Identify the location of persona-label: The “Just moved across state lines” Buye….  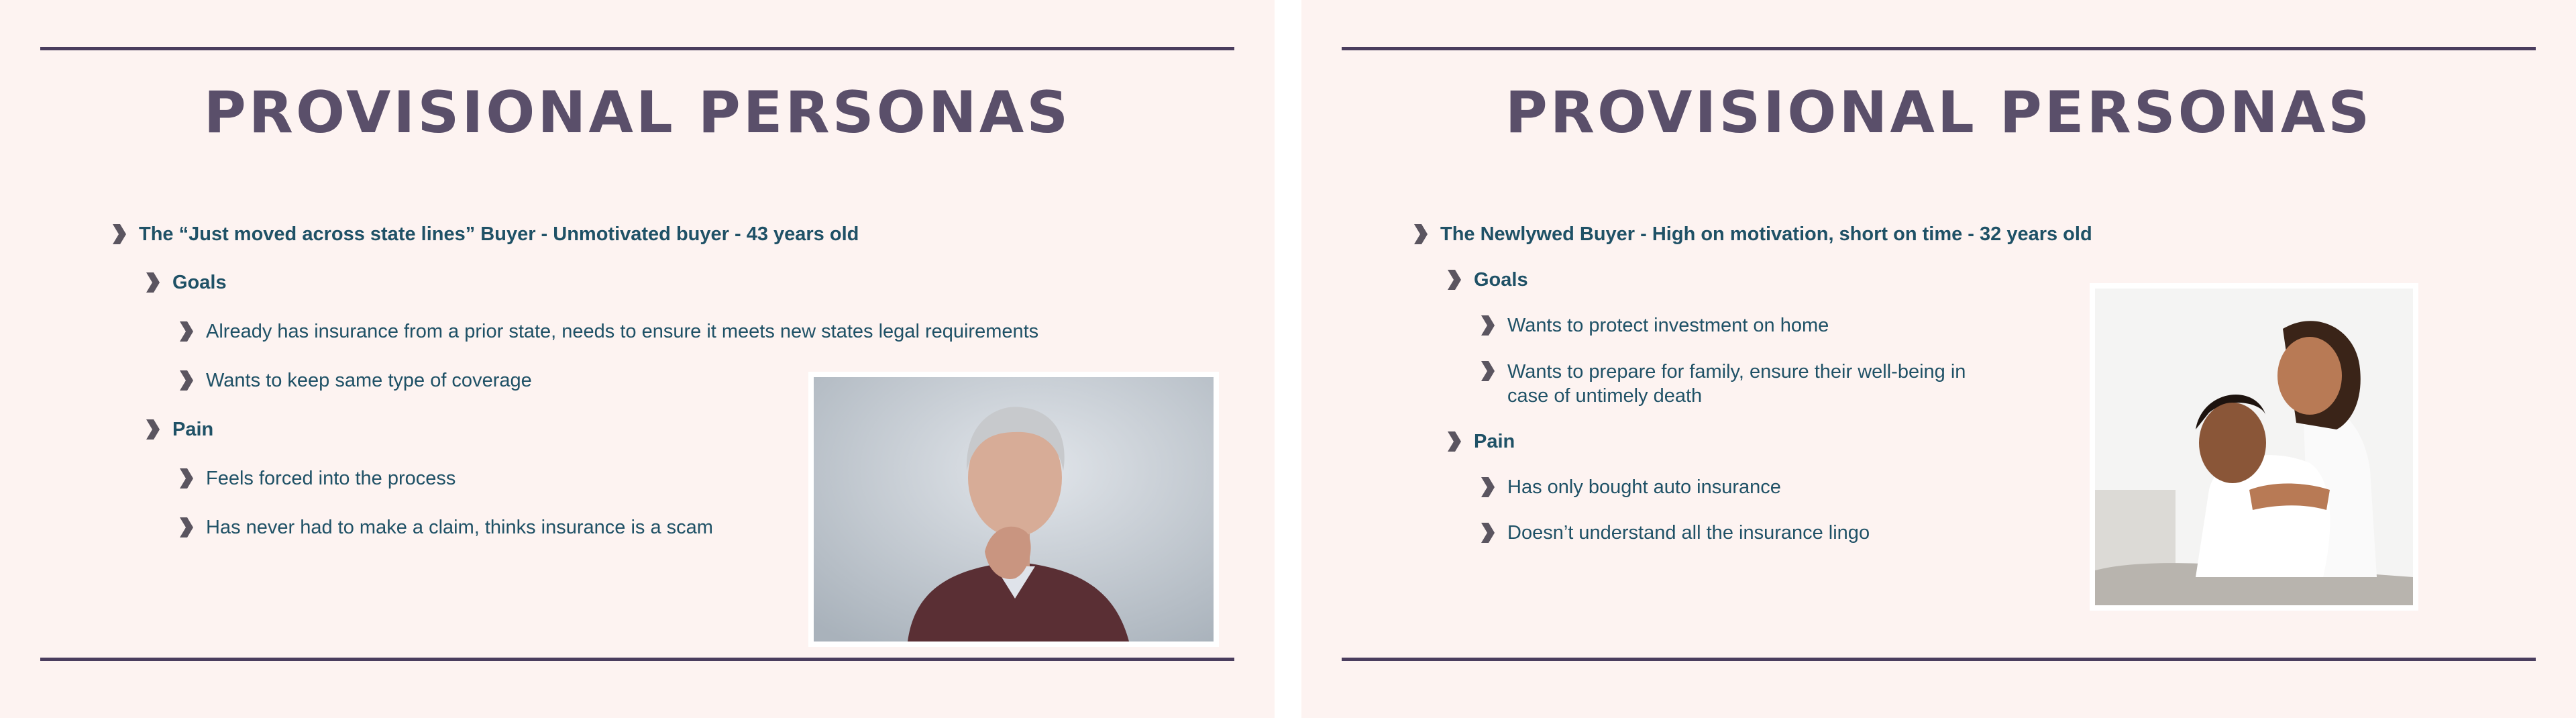
(499, 234).